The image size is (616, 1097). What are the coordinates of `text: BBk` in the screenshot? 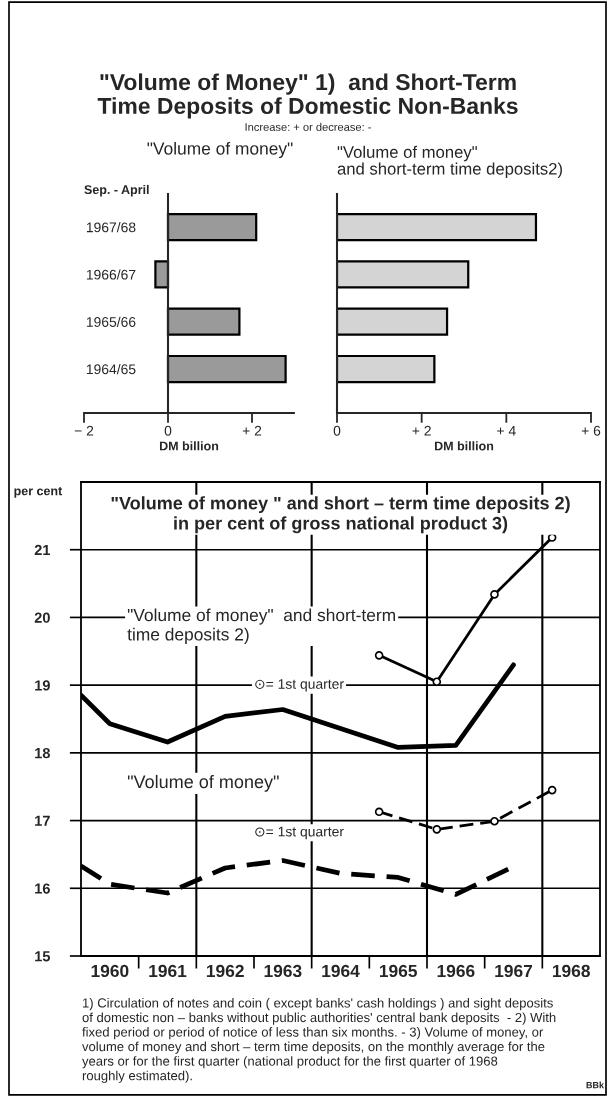 It's located at (595, 1085).